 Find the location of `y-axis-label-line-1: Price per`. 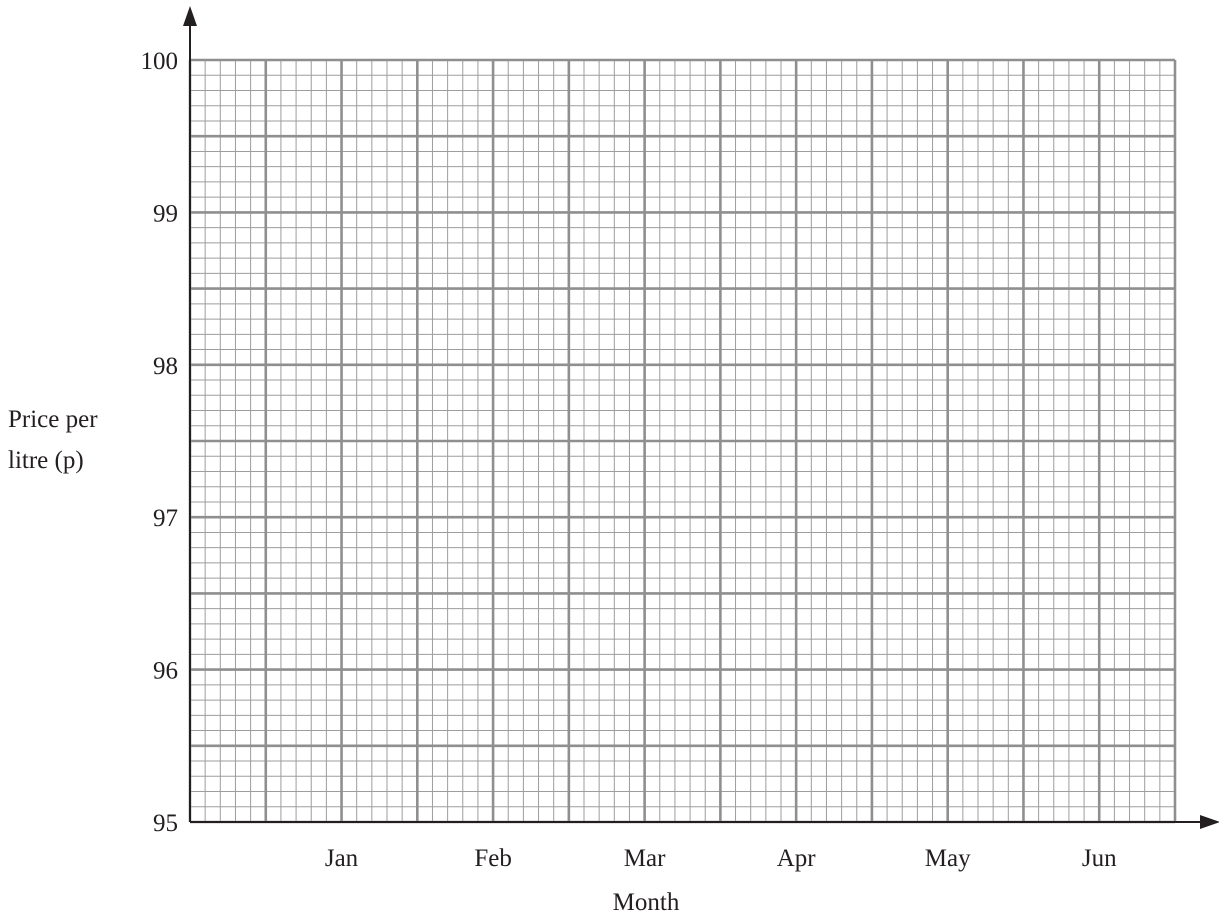

y-axis-label-line-1: Price per is located at coordinates (53, 419).